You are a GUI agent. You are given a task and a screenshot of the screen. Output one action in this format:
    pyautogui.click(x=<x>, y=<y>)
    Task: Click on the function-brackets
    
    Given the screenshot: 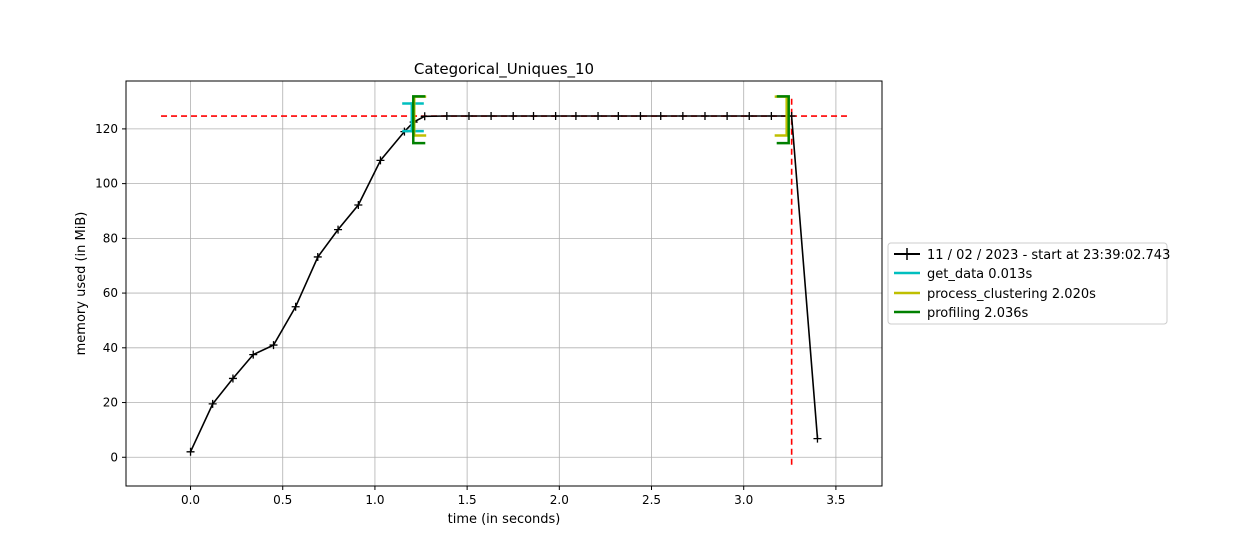 What is the action you would take?
    pyautogui.click(x=596, y=120)
    